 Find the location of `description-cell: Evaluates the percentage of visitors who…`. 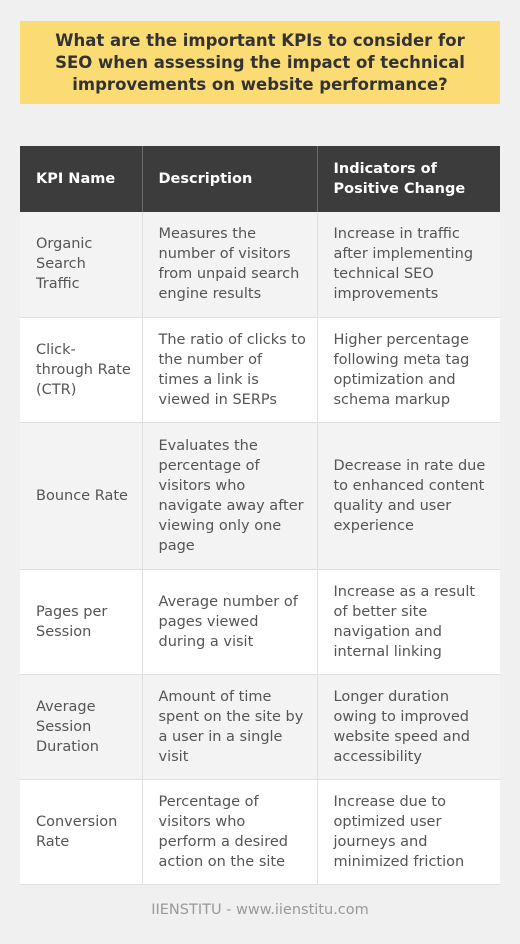

description-cell: Evaluates the percentage of visitors who… is located at coordinates (230, 496).